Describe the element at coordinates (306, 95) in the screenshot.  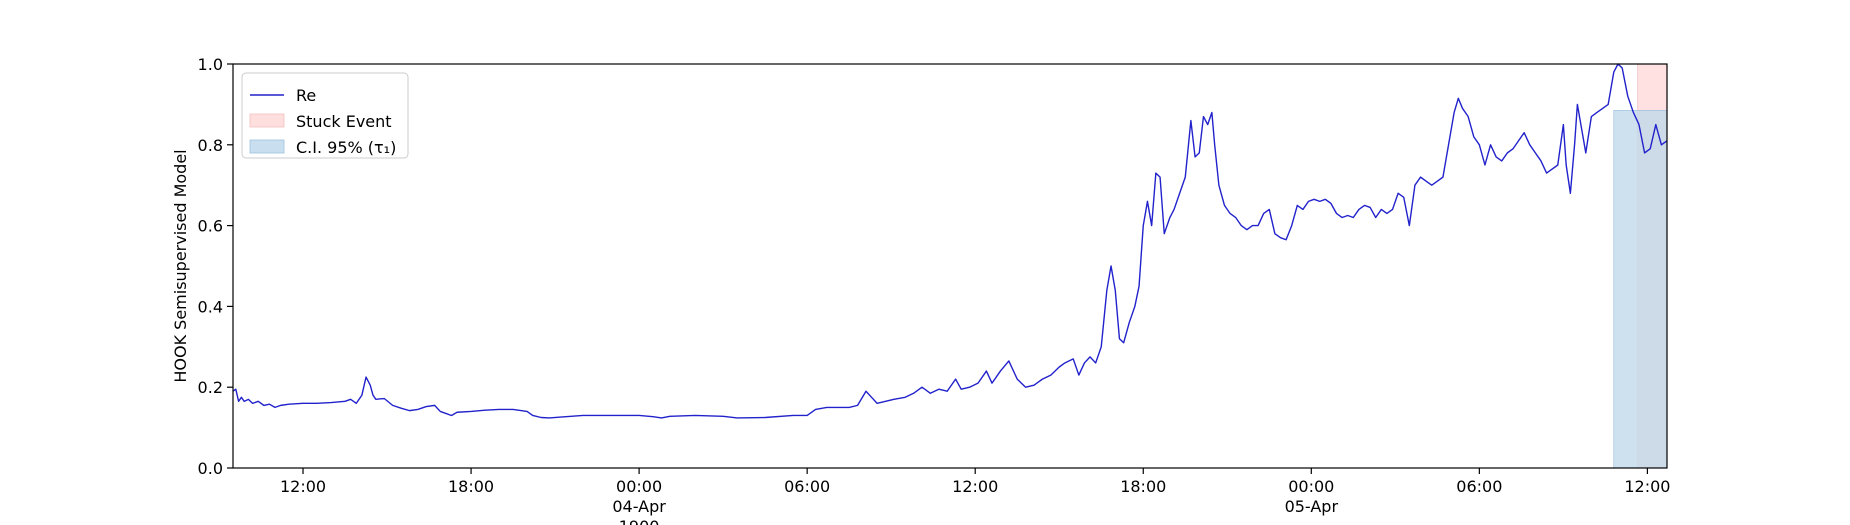
I see `legend-label: Re` at that location.